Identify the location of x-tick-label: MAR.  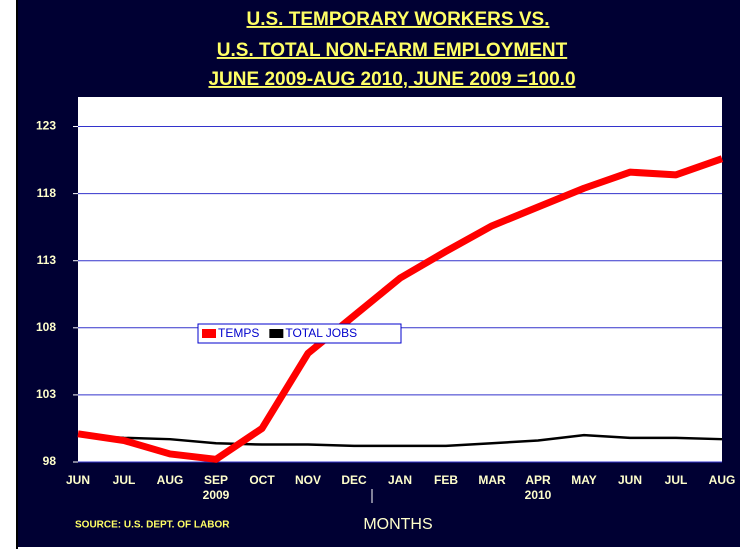
(492, 480).